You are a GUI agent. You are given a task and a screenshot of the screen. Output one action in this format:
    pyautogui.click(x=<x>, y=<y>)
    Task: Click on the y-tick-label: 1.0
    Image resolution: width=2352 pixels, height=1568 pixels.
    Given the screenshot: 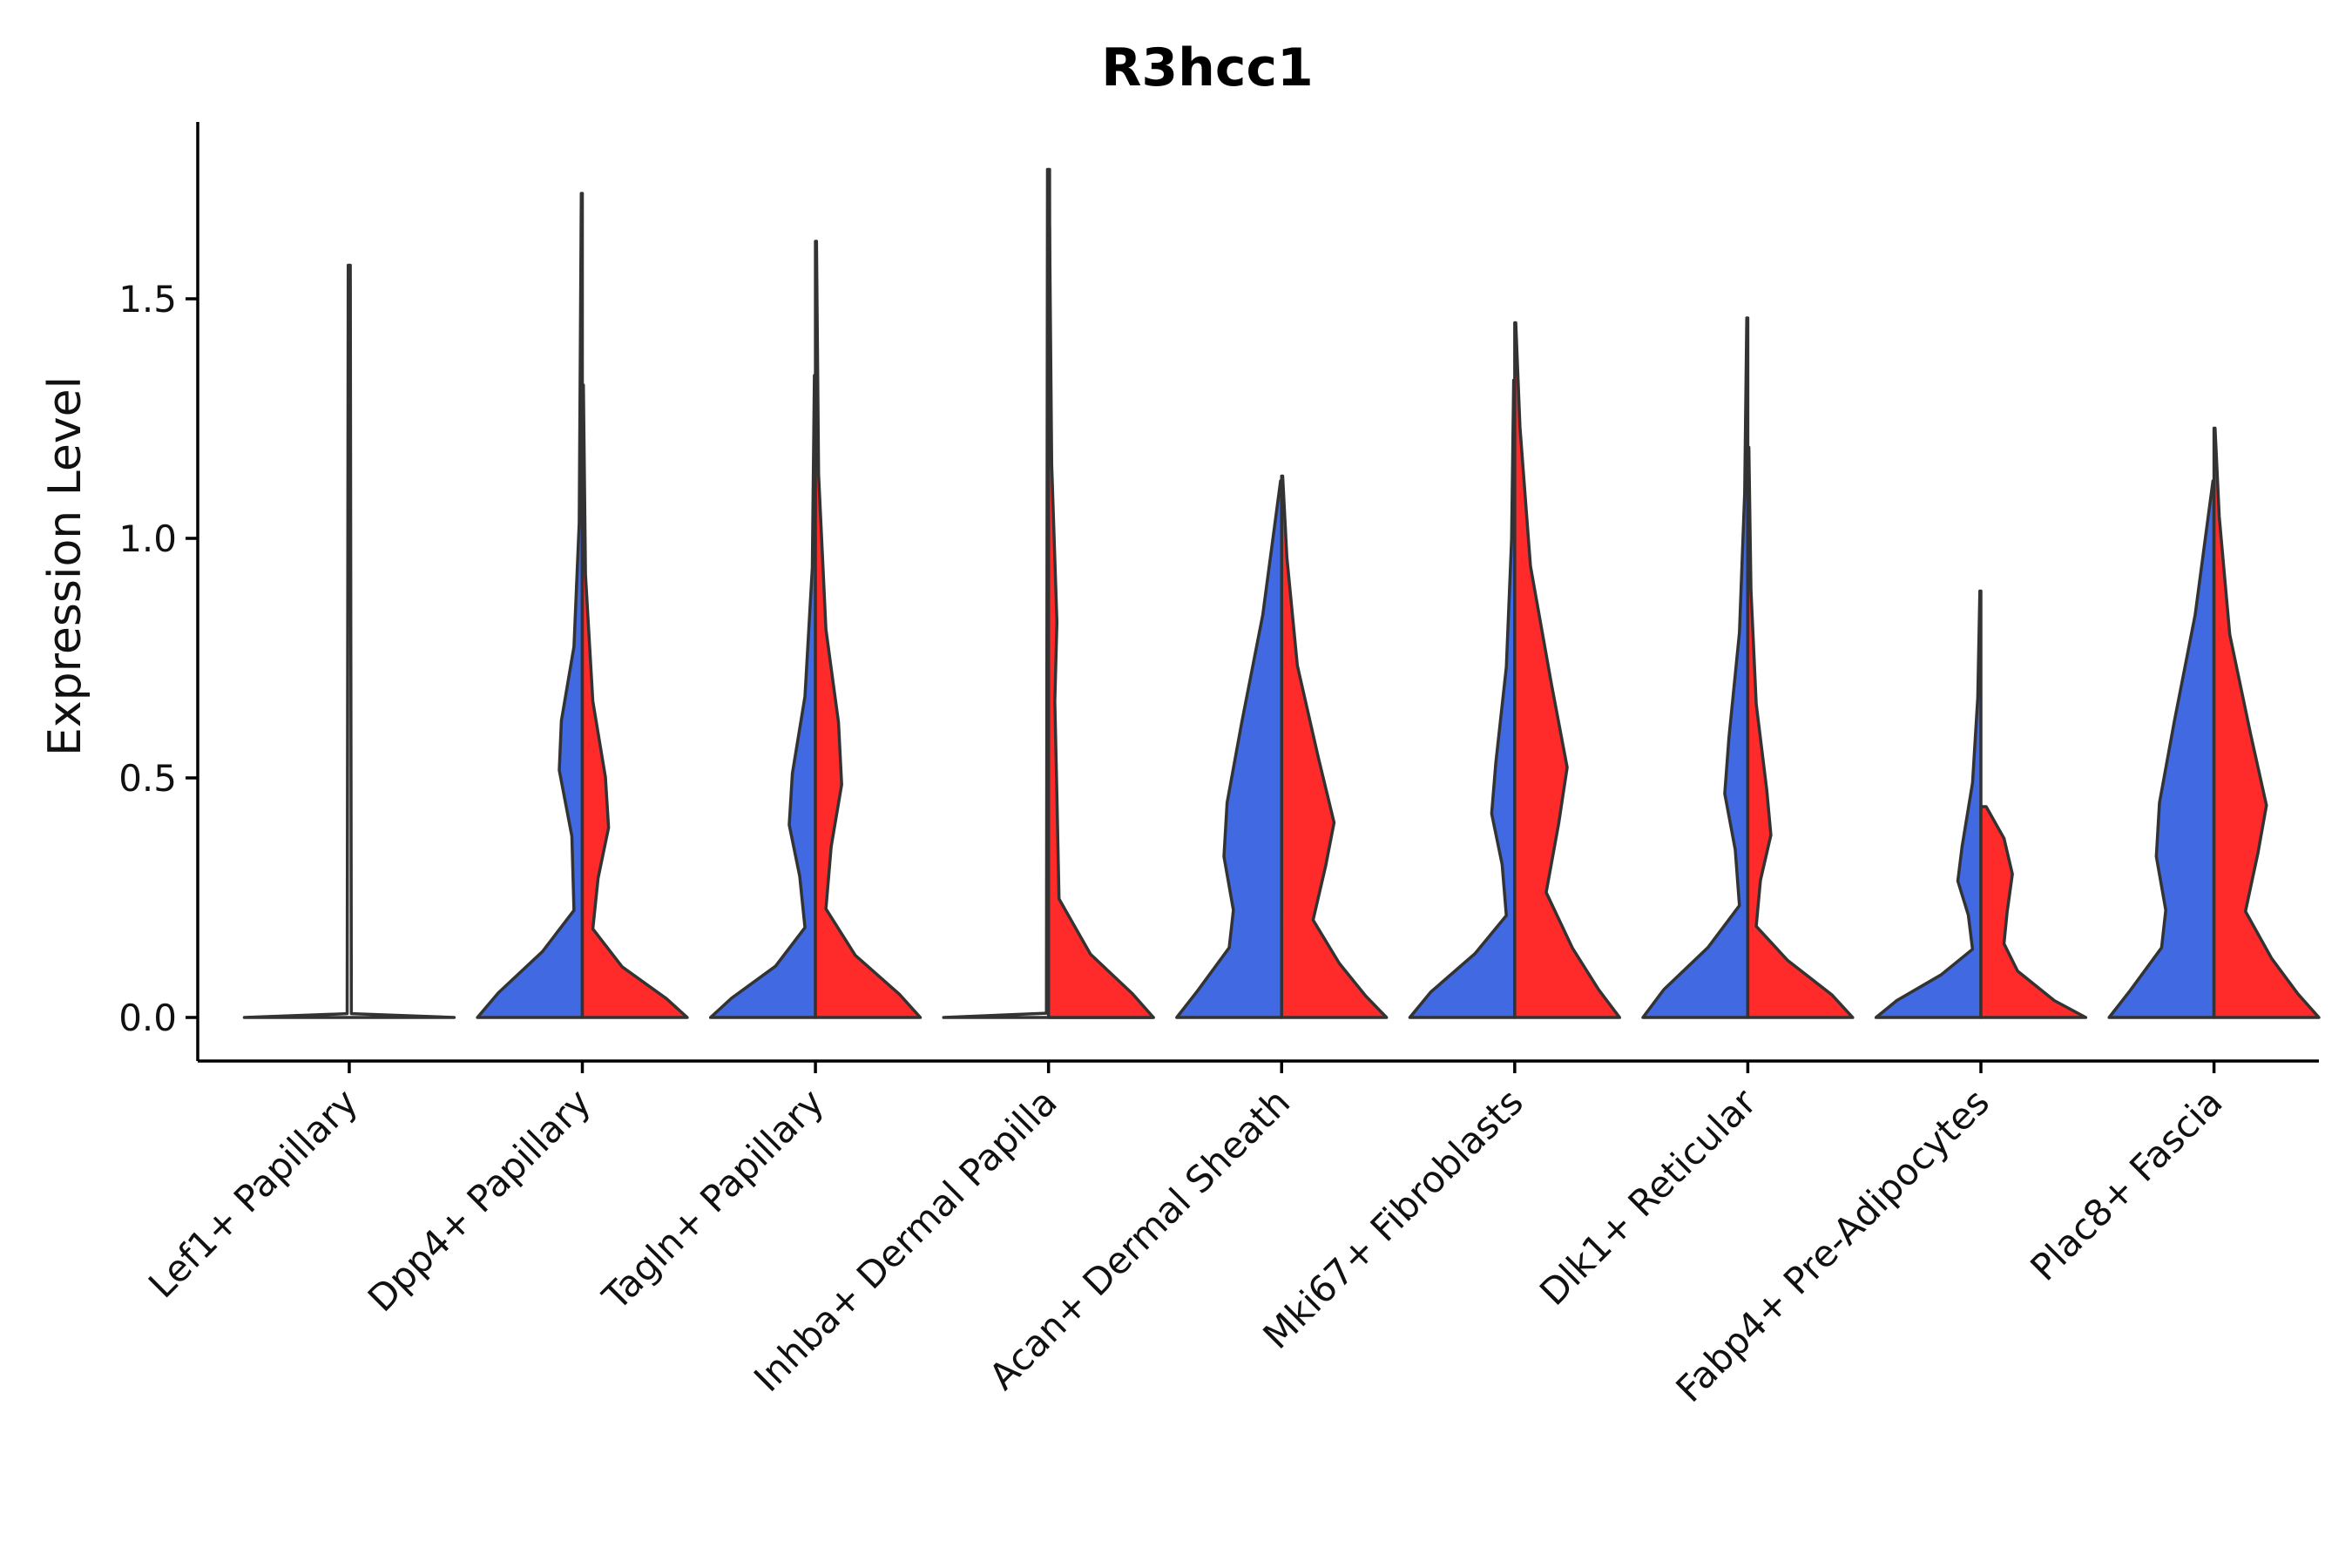 What is the action you would take?
    pyautogui.click(x=147, y=538)
    